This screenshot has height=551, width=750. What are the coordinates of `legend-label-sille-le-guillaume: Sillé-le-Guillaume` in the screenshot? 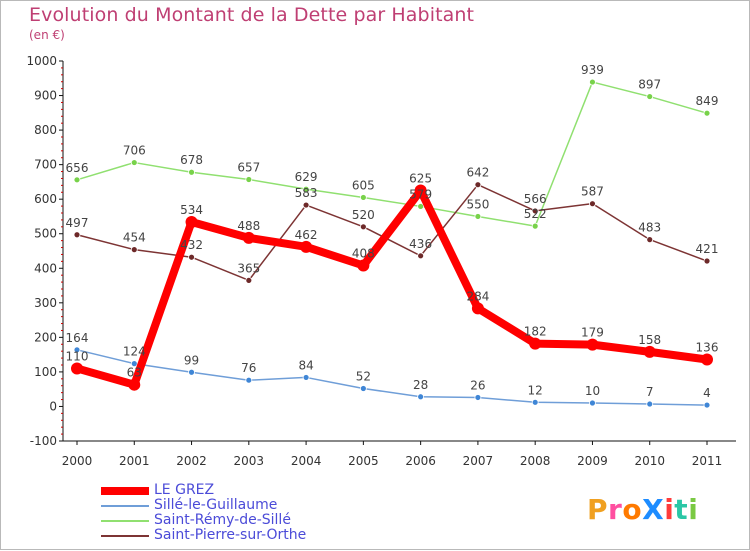 It's located at (216, 505).